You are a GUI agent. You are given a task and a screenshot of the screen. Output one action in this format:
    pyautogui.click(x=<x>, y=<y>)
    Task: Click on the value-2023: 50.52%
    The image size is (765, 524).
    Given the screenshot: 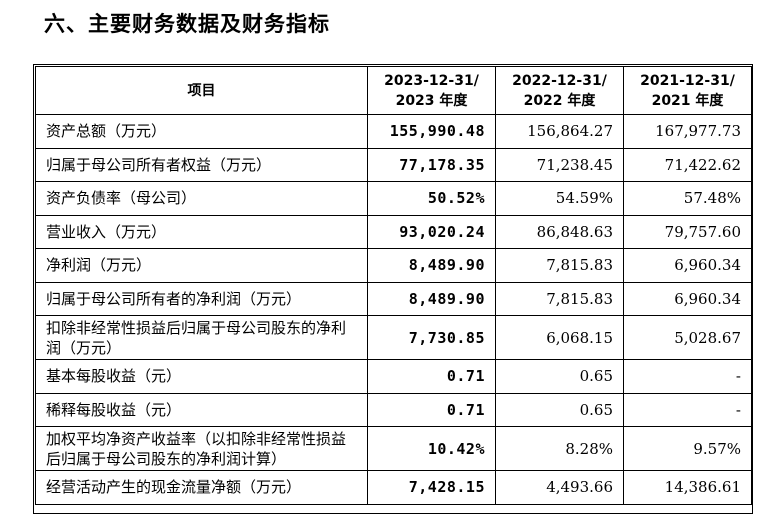 What is the action you would take?
    pyautogui.click(x=431, y=198)
    